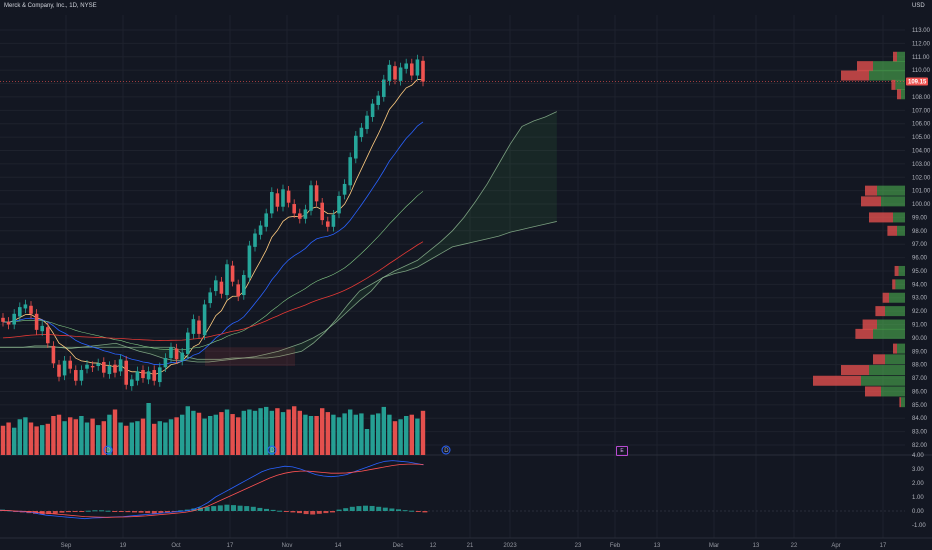  What do you see at coordinates (250, 357) in the screenshot?
I see `ichimoku-cloud-bear` at bounding box center [250, 357].